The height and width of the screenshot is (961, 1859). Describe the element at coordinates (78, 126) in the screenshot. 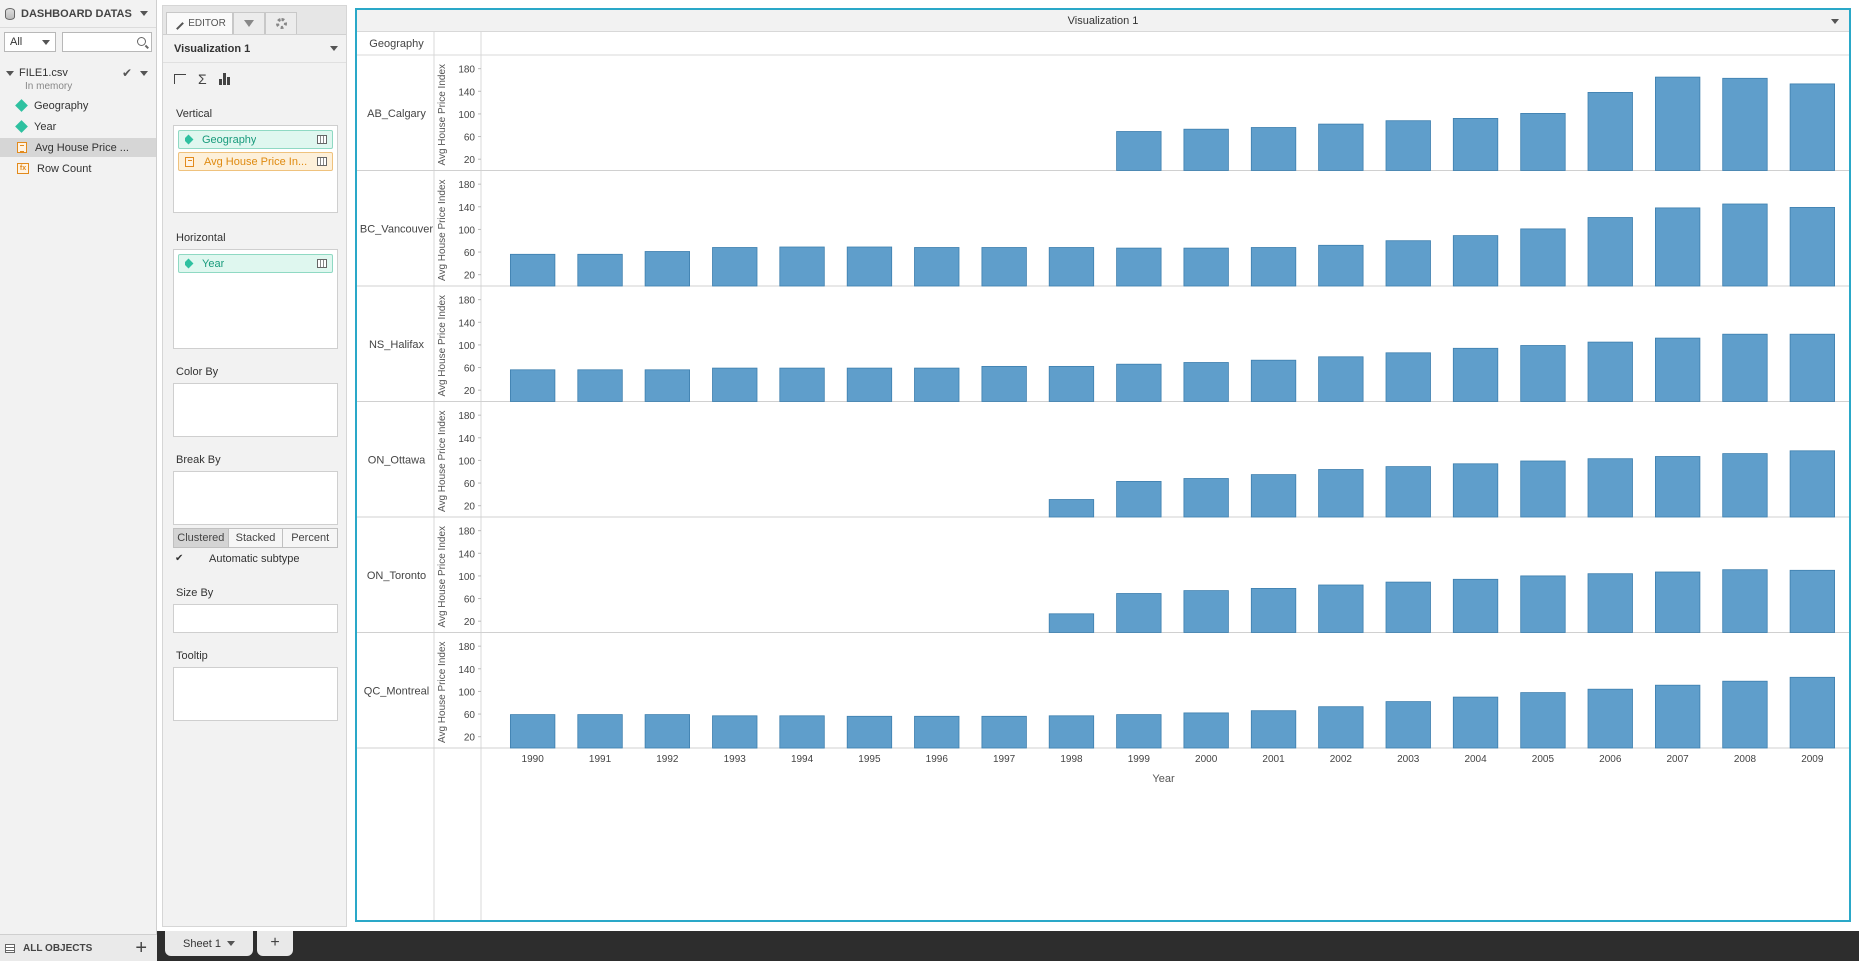

I see `field-year: Year` at that location.